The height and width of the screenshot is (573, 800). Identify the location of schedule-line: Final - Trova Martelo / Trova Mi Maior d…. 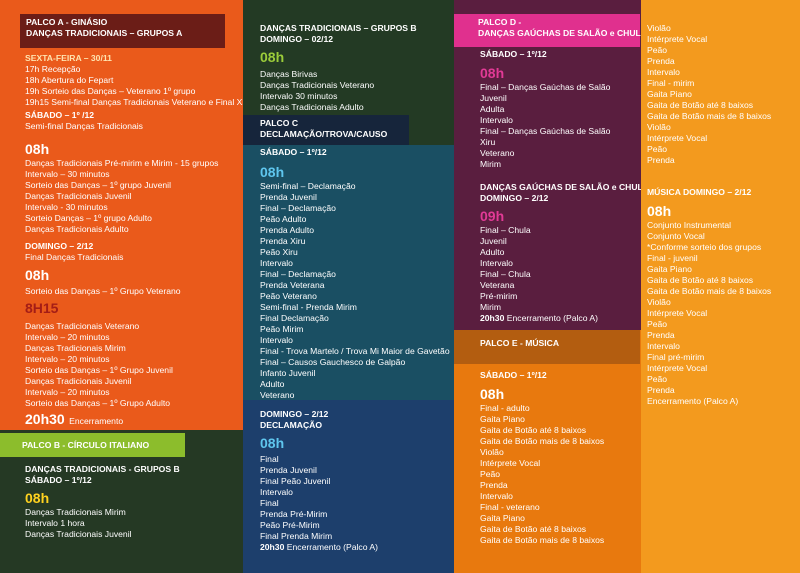
(355, 351).